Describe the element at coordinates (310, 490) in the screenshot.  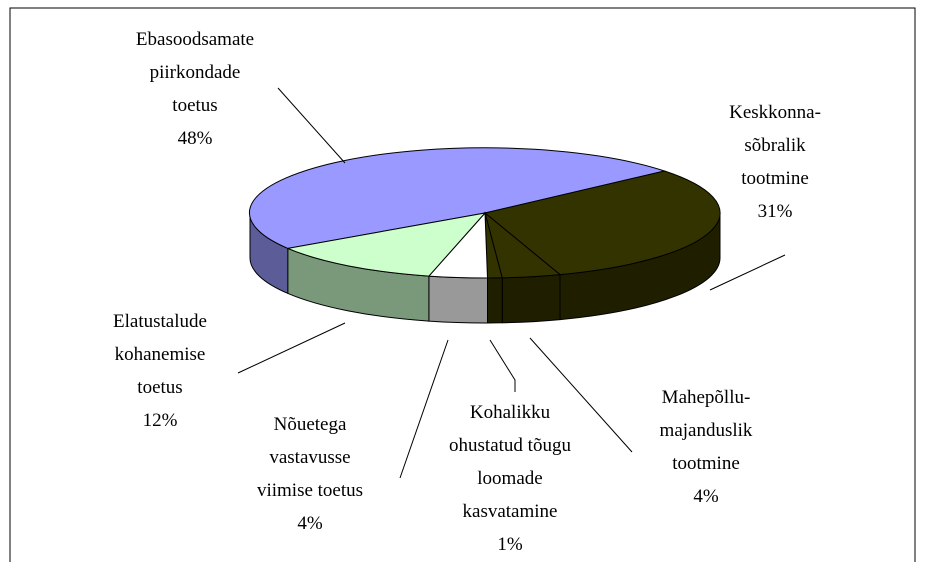
I see `label-line: viimise toetus` at that location.